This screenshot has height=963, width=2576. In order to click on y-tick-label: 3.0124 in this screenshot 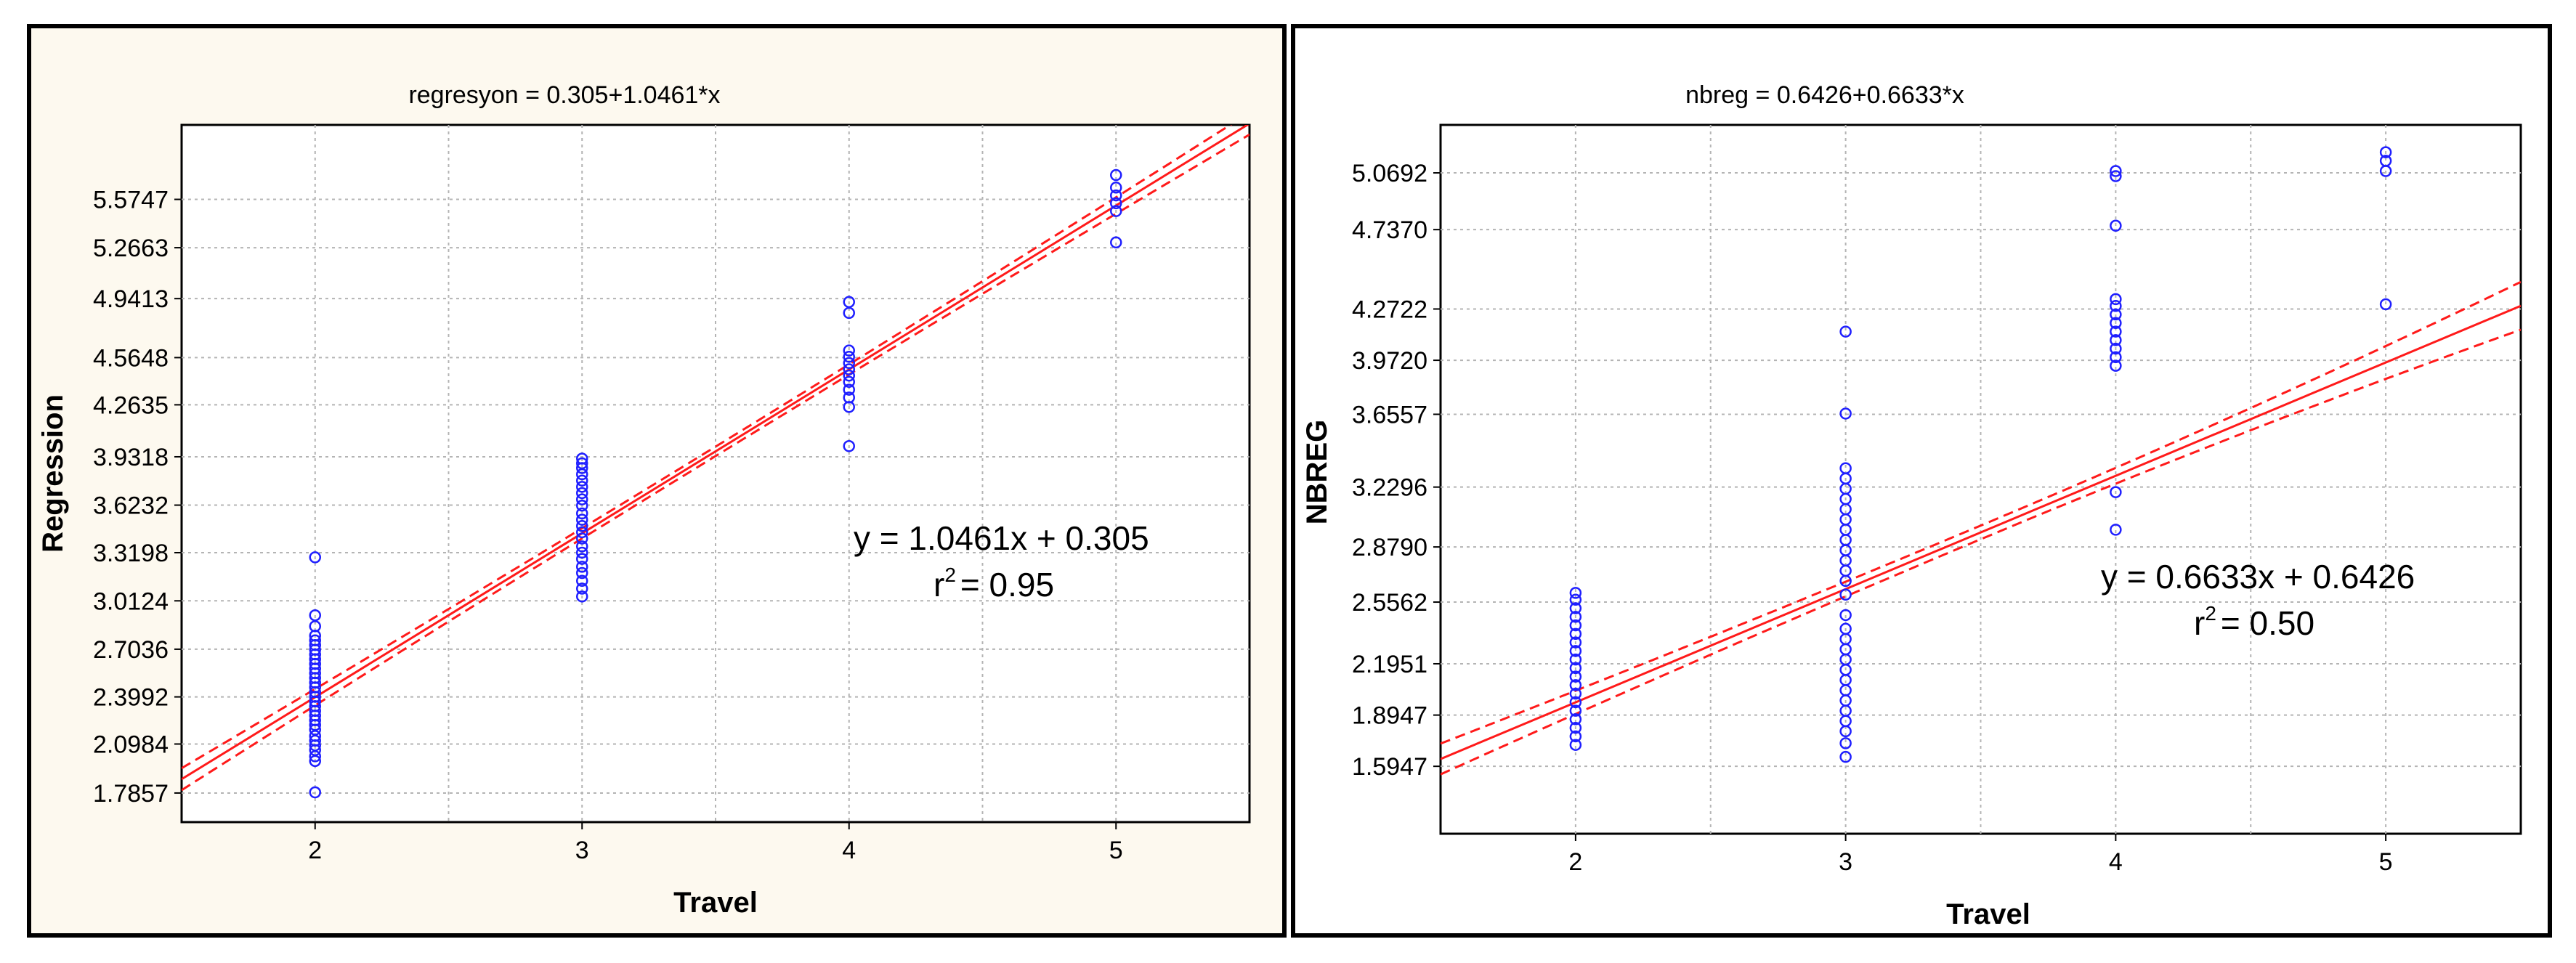, I will do `click(131, 601)`.